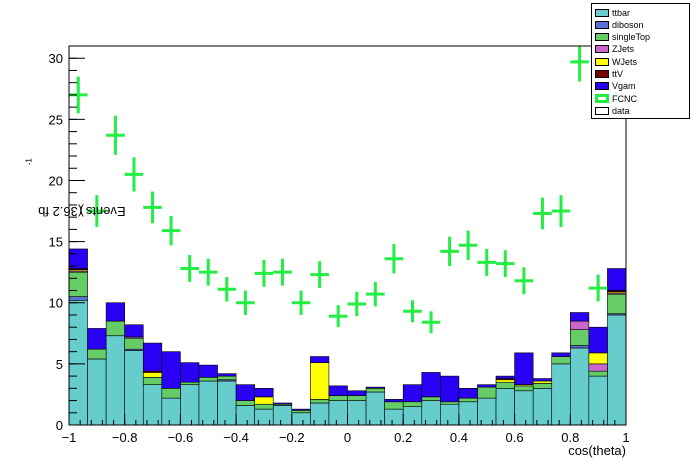 The width and height of the screenshot is (696, 472). What do you see at coordinates (56, 242) in the screenshot?
I see `y-tick-label-3: 15` at bounding box center [56, 242].